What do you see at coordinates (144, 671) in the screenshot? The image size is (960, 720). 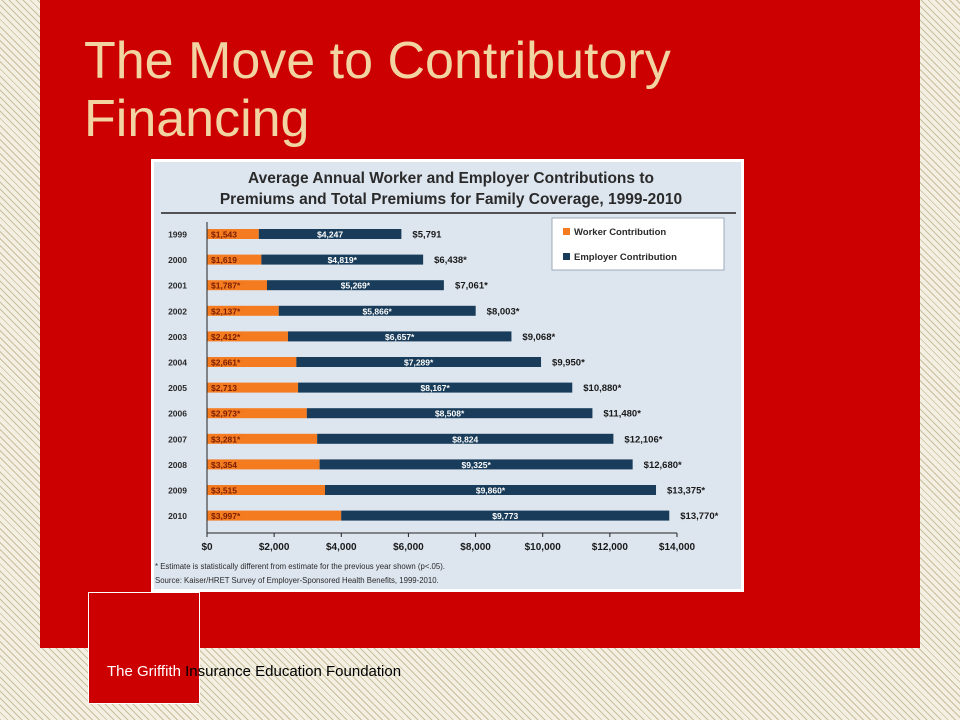 I see `footer-brand: The Griffith` at bounding box center [144, 671].